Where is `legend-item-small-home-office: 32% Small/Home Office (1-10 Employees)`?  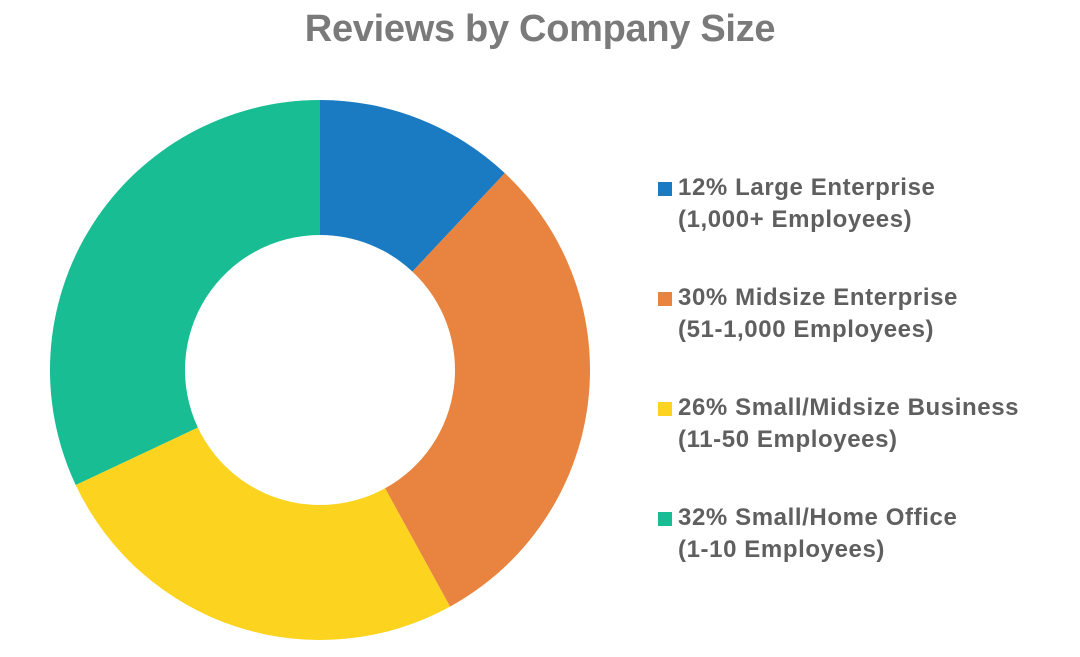 legend-item-small-home-office: 32% Small/Home Office (1-10 Employees) is located at coordinates (863, 557).